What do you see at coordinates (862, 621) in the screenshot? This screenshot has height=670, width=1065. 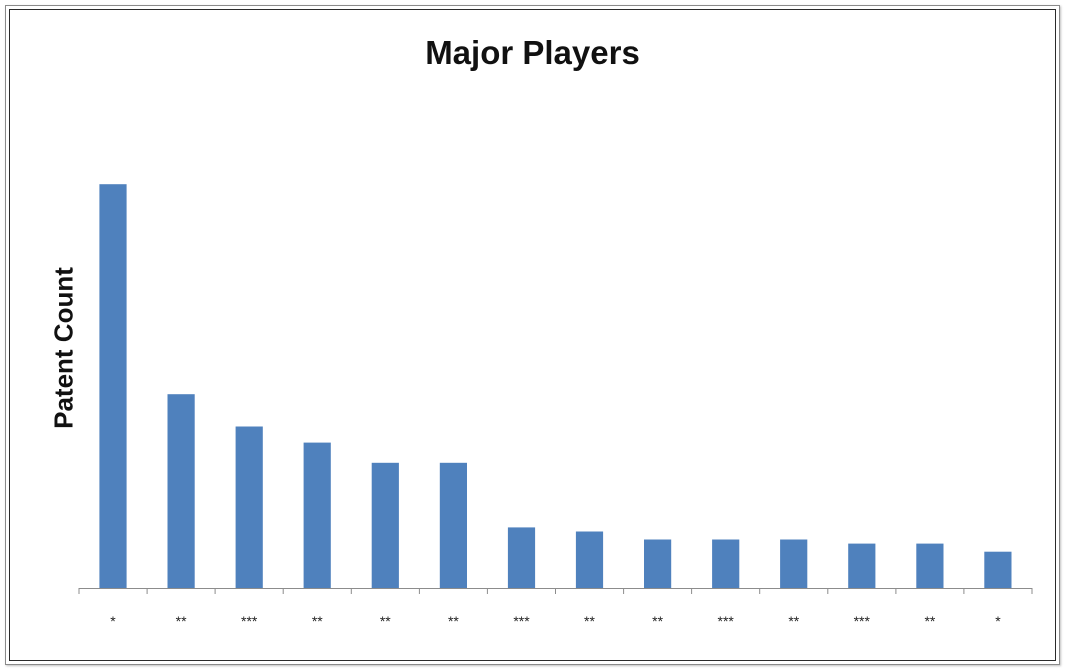 I see `x-tick-label-12: ***` at bounding box center [862, 621].